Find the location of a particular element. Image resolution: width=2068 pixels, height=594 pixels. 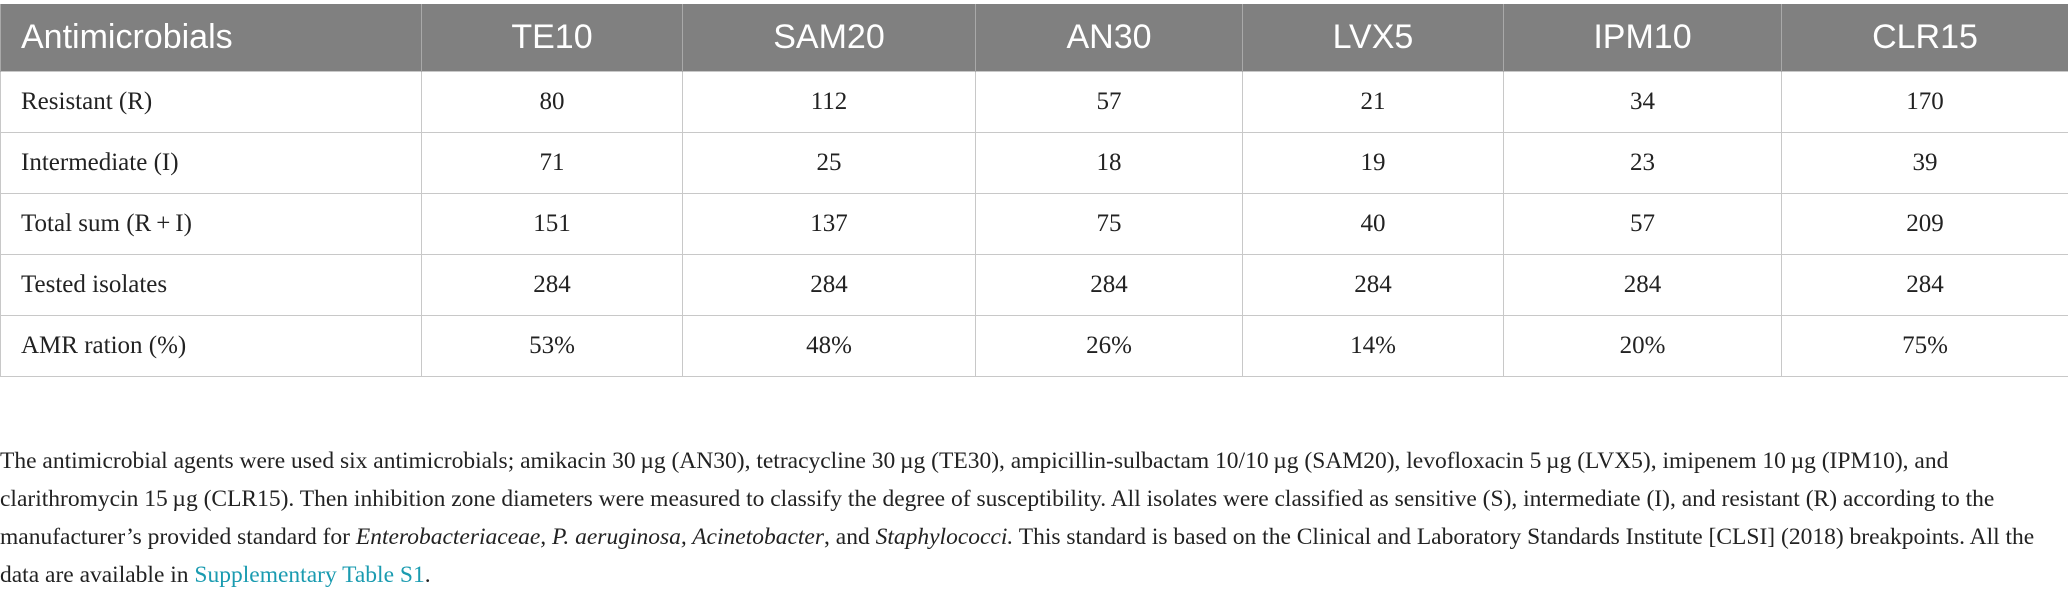

table-row-amr-ration: AMR ration (%) 53% 48% 26% 14% 20% 75% is located at coordinates (1034, 346).